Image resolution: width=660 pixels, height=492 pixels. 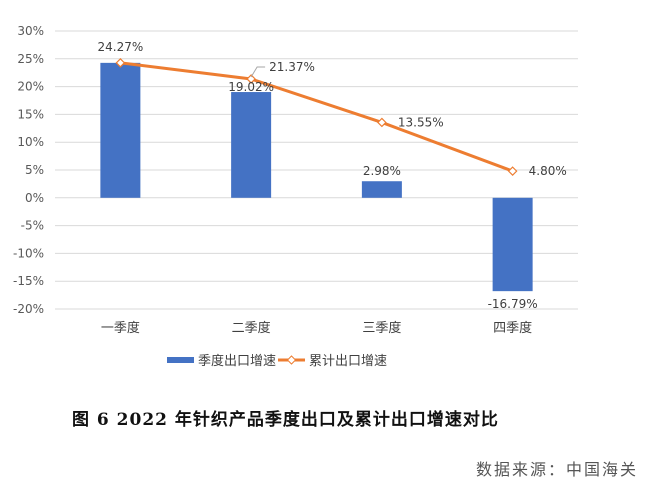 What do you see at coordinates (251, 328) in the screenshot?
I see `x-tick-label: 二季度` at bounding box center [251, 328].